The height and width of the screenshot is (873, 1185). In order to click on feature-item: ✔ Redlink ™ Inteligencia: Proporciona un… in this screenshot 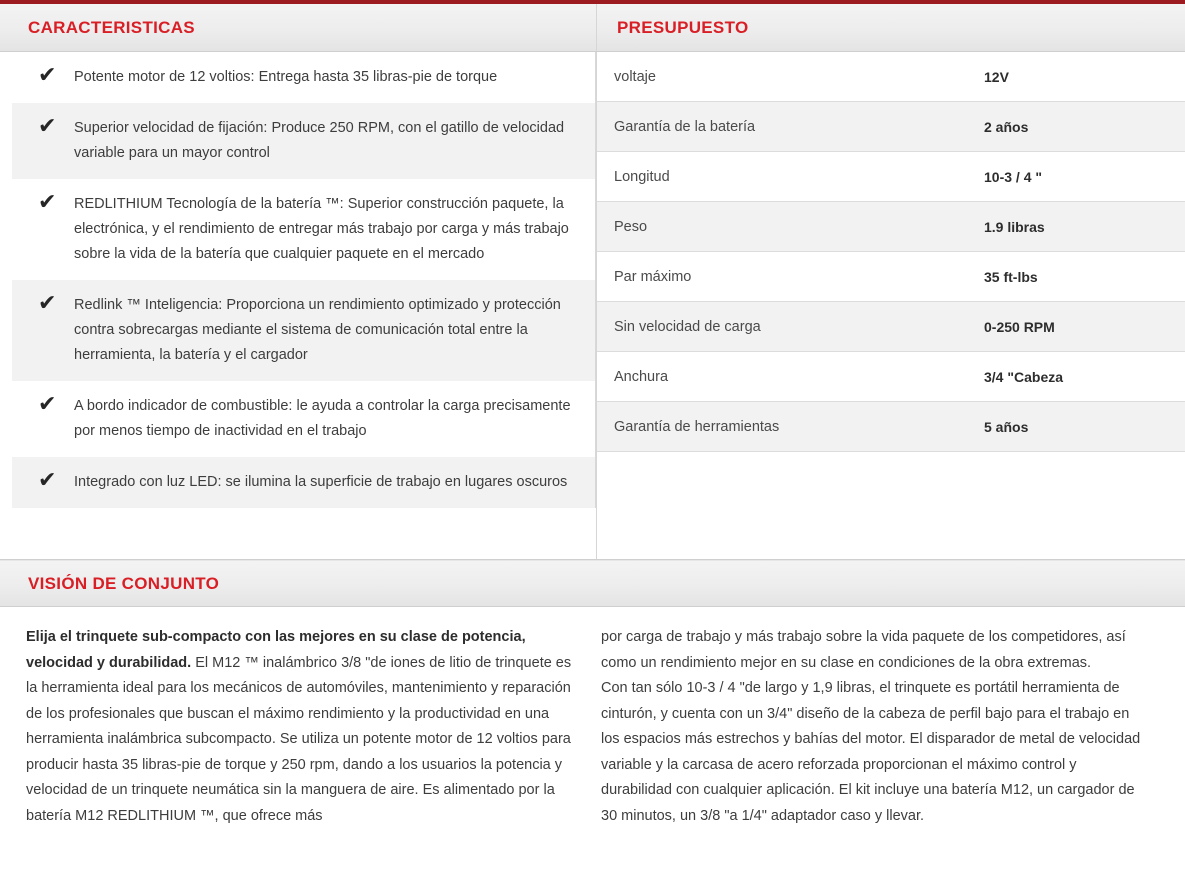, I will do `click(304, 330)`.